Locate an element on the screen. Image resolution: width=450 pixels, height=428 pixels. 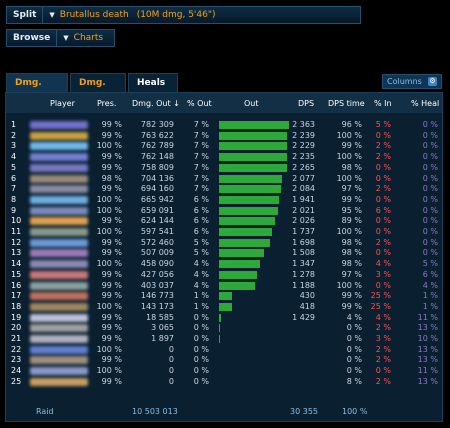
table-footer: Raid 10 503 013 30 355 100 % is located at coordinates (224, 412).